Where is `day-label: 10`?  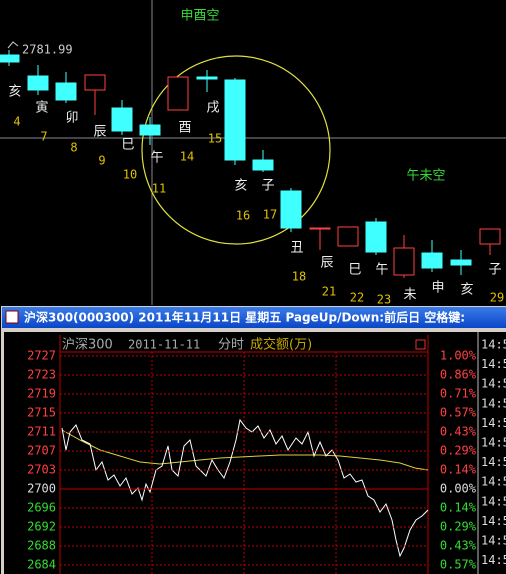 day-label: 10 is located at coordinates (130, 175).